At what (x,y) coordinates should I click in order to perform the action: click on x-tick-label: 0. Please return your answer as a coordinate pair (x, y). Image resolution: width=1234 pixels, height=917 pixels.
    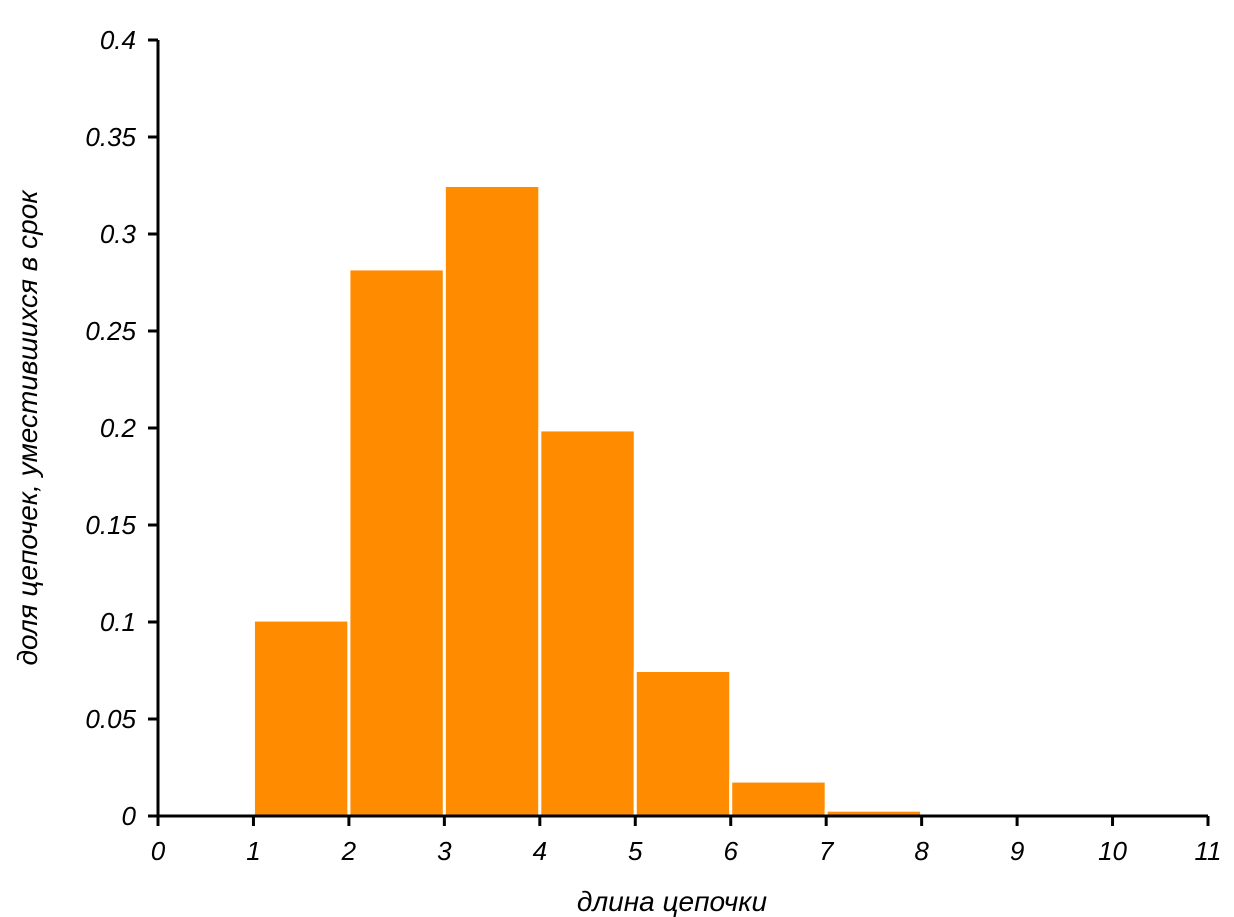
    Looking at the image, I should click on (158, 851).